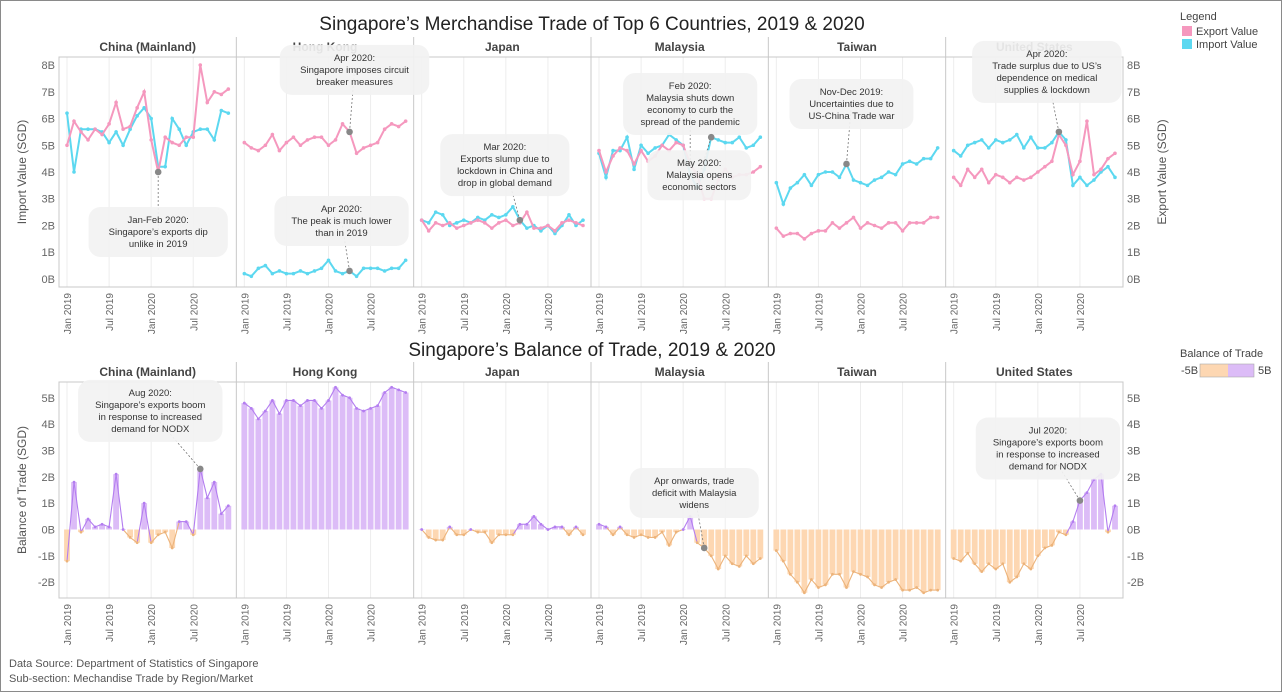 The height and width of the screenshot is (692, 1282). Describe the element at coordinates (48, 173) in the screenshot. I see `top-y-tick-label: 4B` at that location.